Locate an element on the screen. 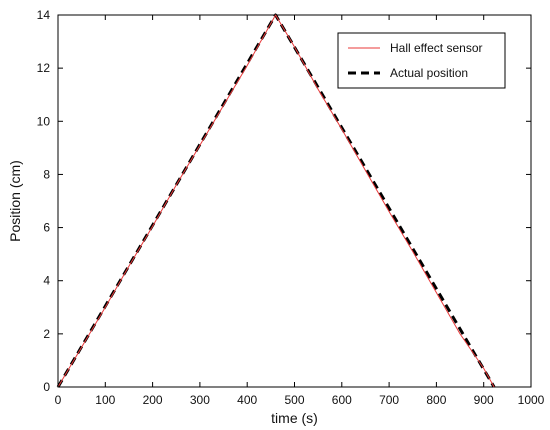 This screenshot has width=550, height=430. legend: Hall effect sensor Actual position is located at coordinates (421, 60).